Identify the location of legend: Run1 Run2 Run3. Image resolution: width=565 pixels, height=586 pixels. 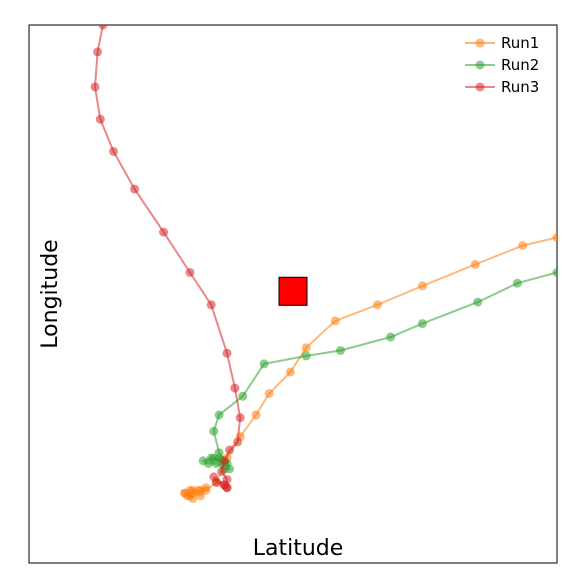
(502, 65).